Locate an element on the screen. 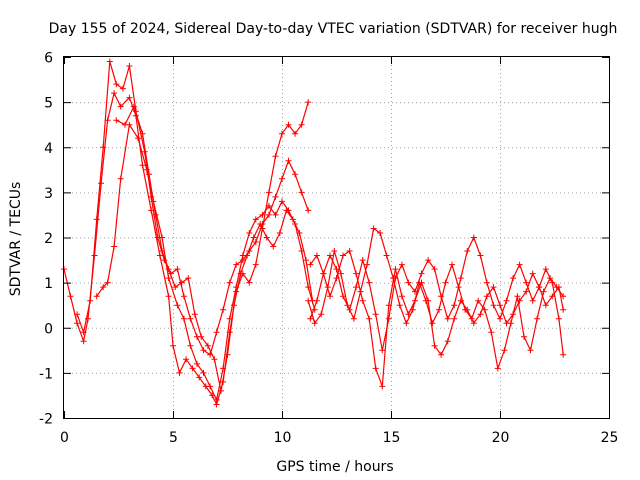  y-tick-label: 2 is located at coordinates (48, 239).